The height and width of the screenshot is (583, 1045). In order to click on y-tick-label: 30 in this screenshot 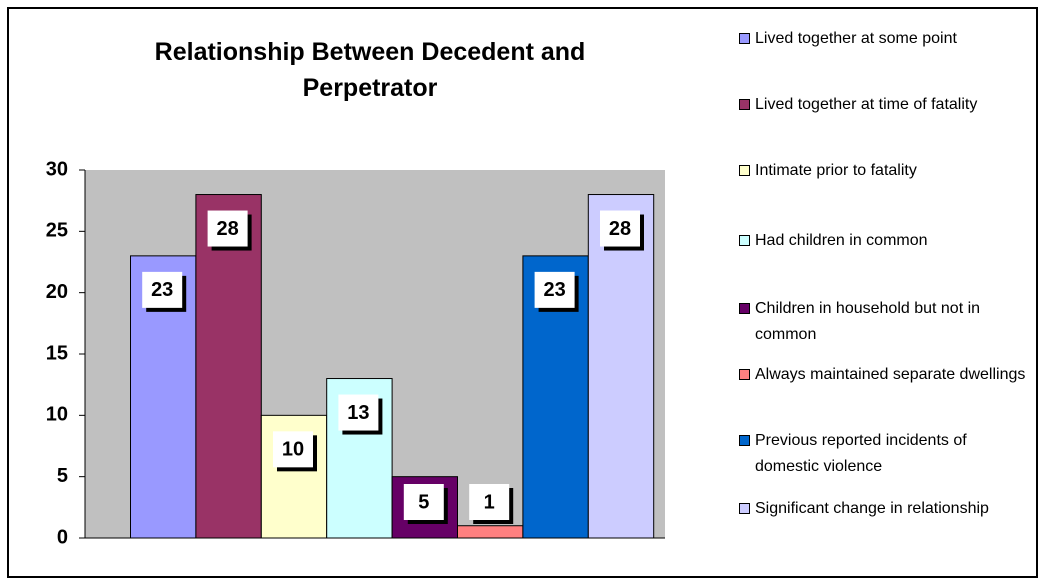, I will do `click(57, 169)`.